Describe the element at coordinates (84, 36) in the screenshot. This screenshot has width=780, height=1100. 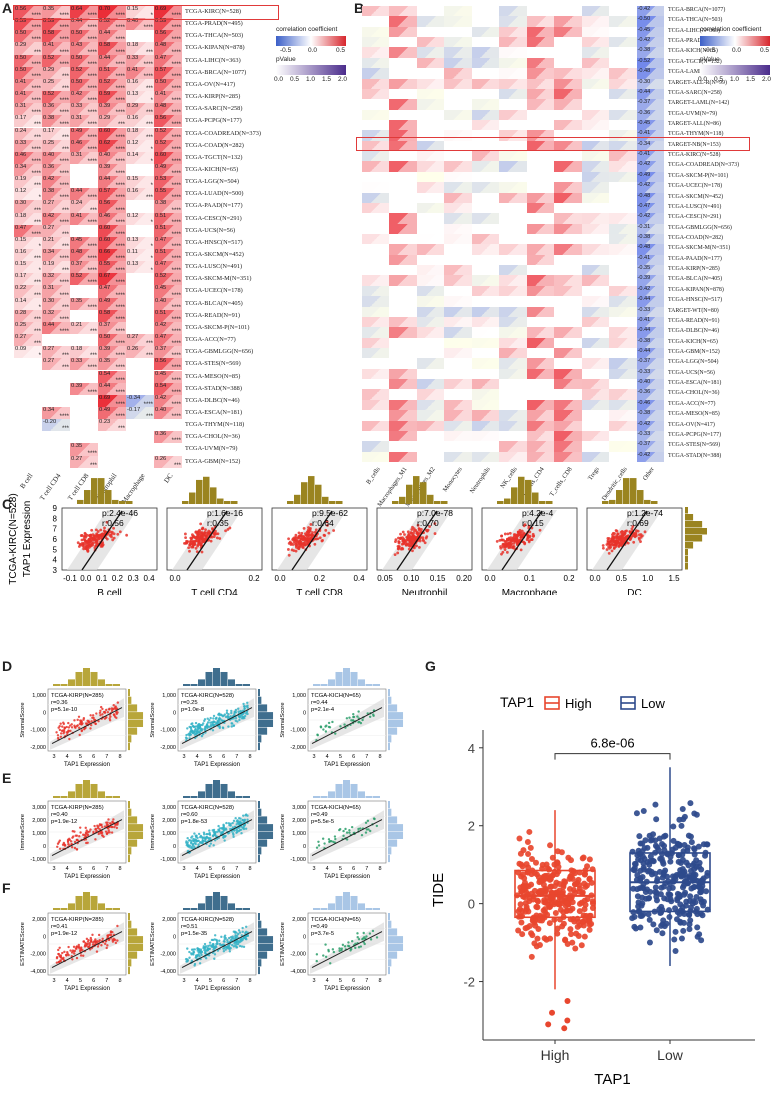
I see `heatmap-a-cell: 0.50 ****` at that location.